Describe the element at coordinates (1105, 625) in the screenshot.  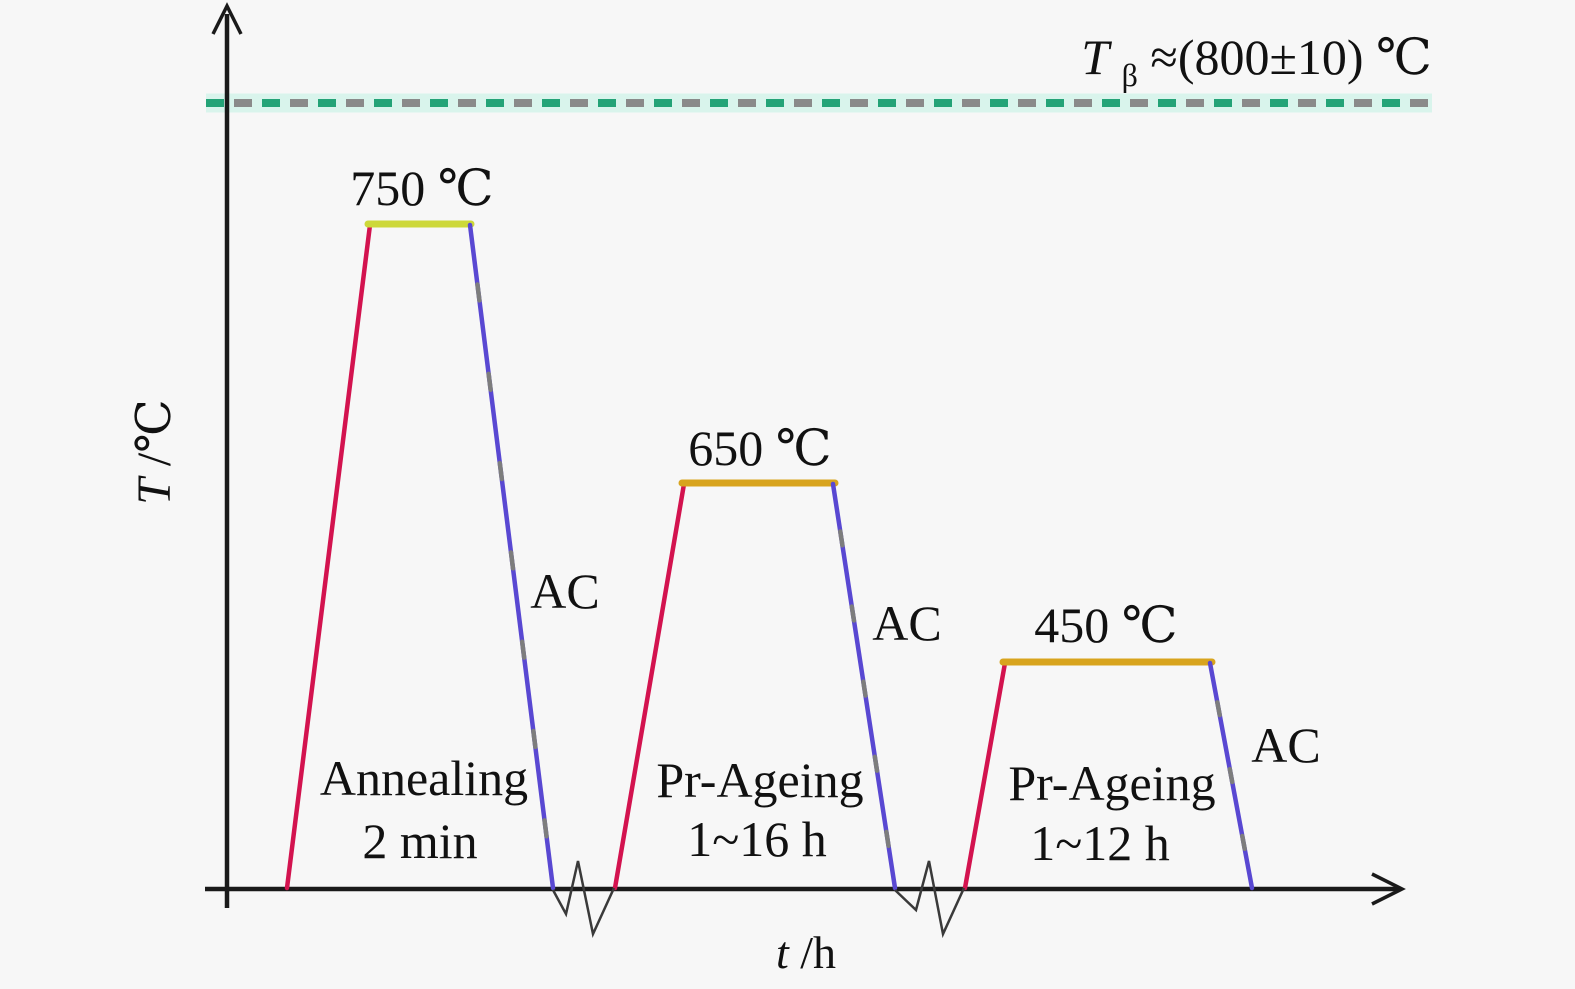
I see `stage-3-temperature-label: 450 ℃` at that location.